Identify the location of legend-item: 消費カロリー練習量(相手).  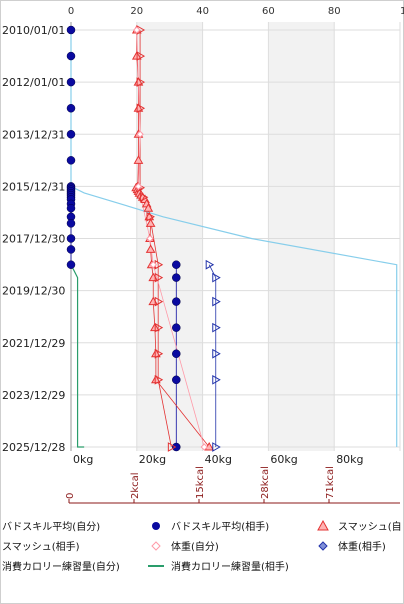
(217, 565).